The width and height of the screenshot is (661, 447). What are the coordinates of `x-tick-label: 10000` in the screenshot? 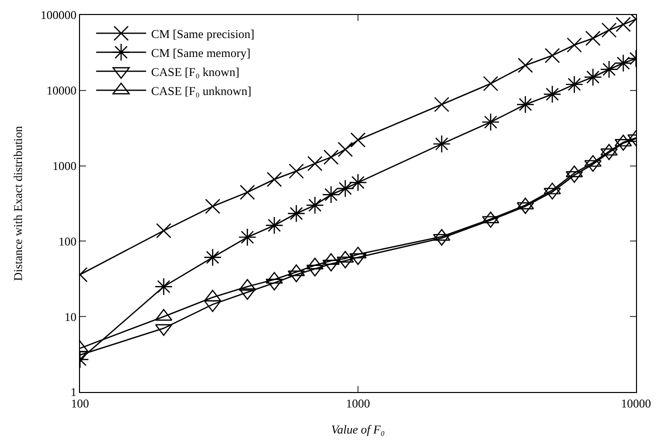 It's located at (636, 403).